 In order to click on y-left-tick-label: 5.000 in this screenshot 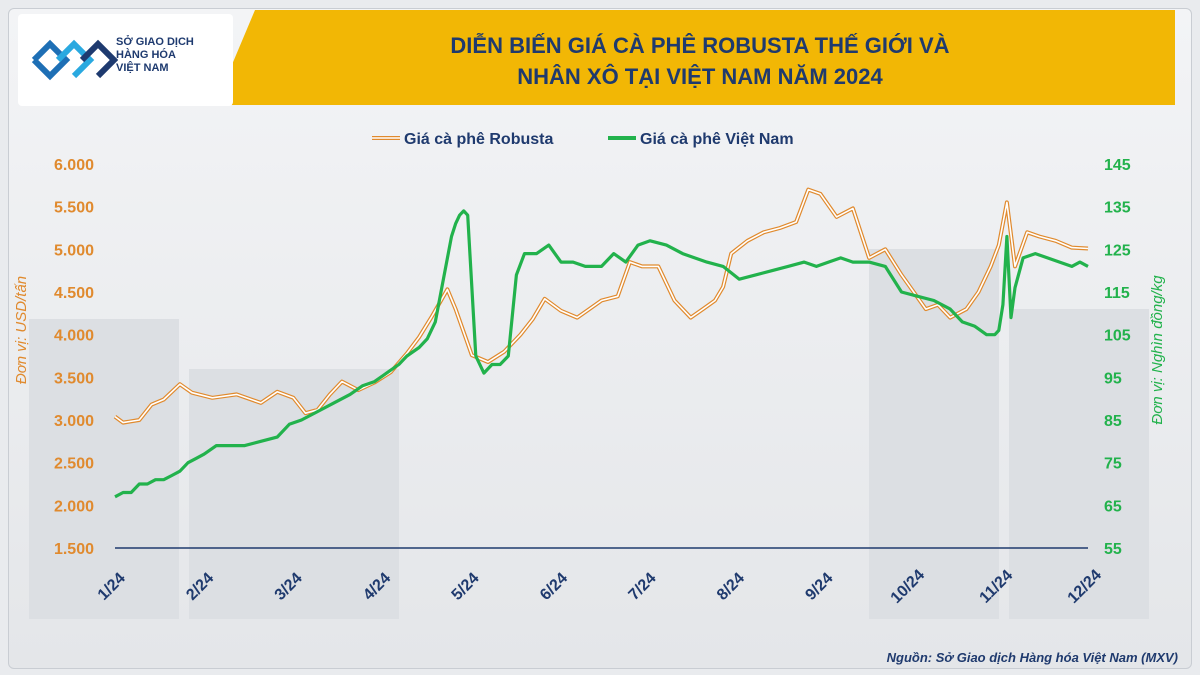, I will do `click(74, 250)`.